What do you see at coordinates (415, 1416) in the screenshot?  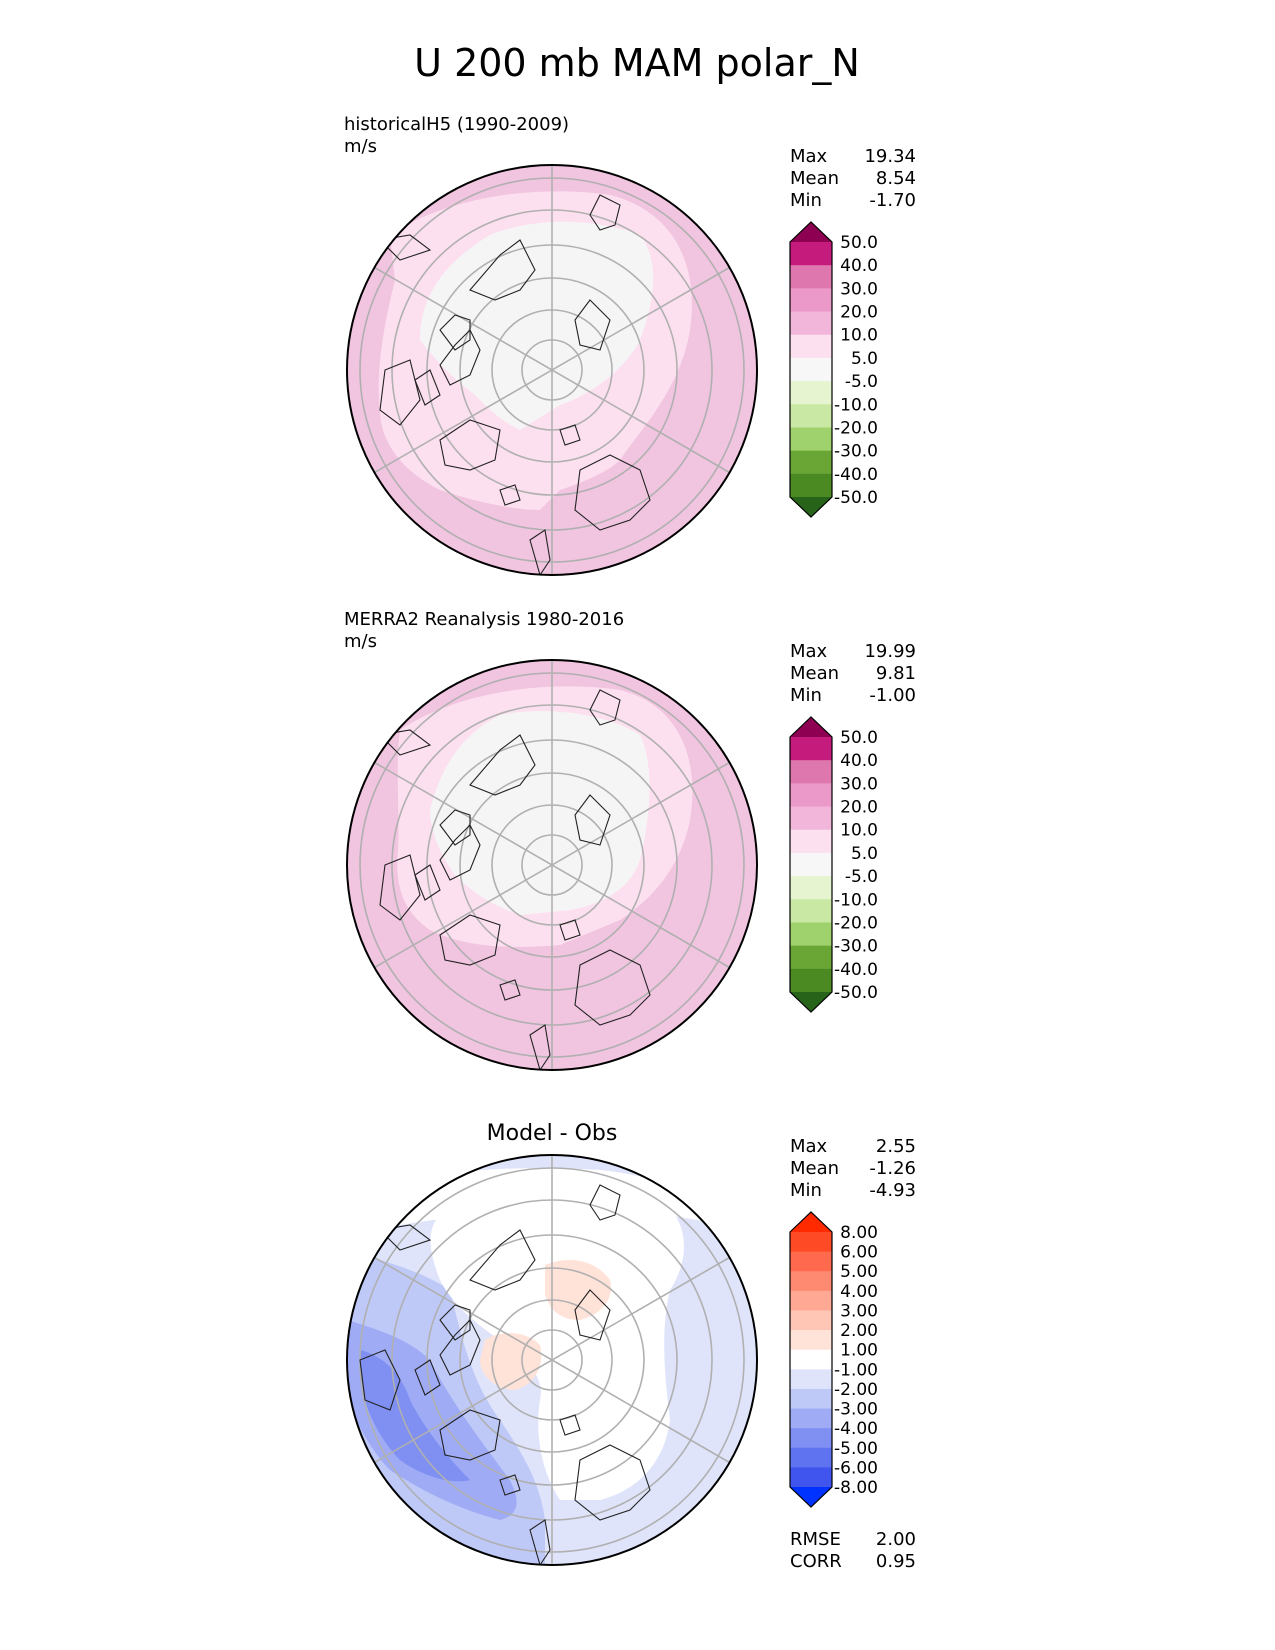 I see `panel-3-field-neg4` at bounding box center [415, 1416].